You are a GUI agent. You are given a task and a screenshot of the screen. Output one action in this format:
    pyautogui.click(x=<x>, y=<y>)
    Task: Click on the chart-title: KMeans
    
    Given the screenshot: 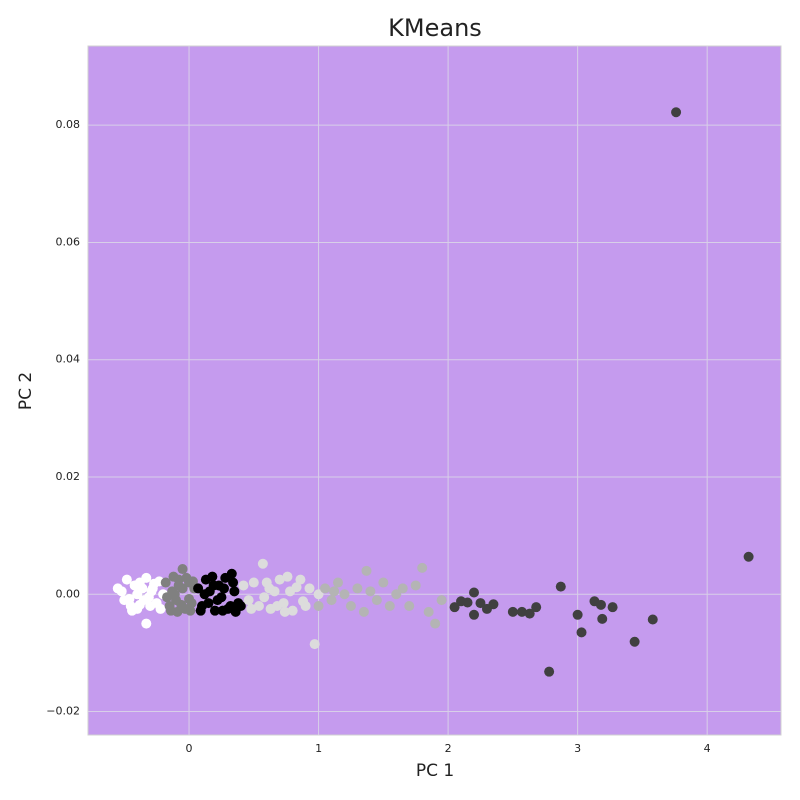 What is the action you would take?
    pyautogui.click(x=435, y=28)
    